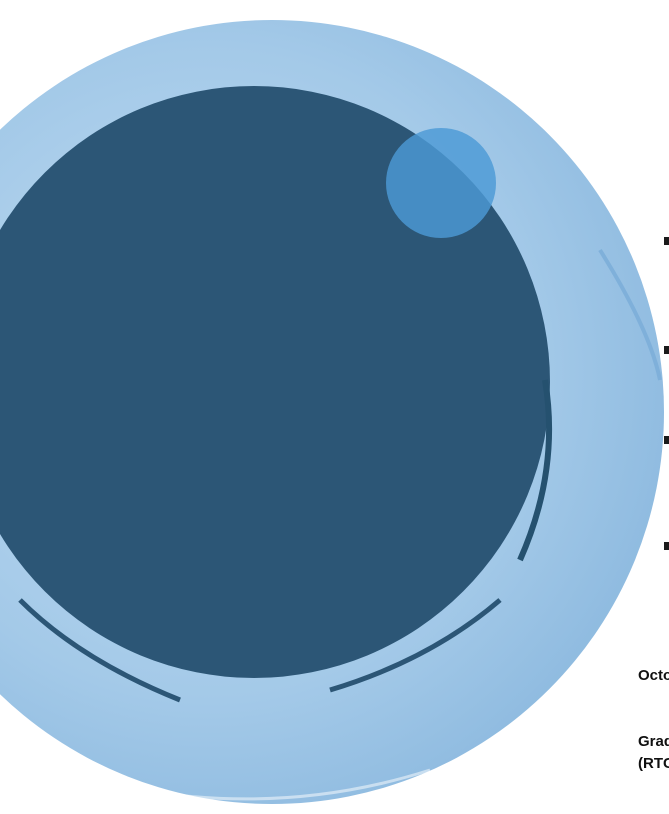 The height and width of the screenshot is (814, 669). Describe the element at coordinates (325, 34) in the screenshot. I see `brush-streak-top` at that location.